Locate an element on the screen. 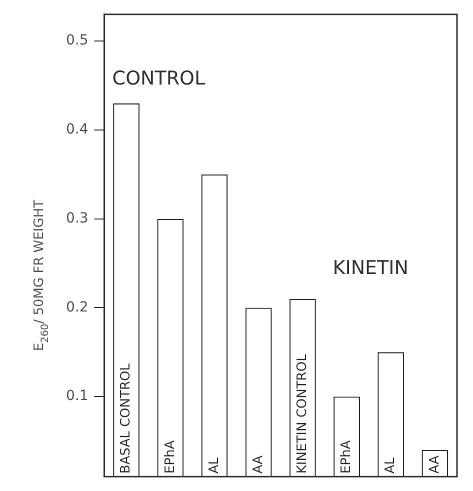 This screenshot has width=473, height=491. annotation: KINETIN is located at coordinates (370, 267).